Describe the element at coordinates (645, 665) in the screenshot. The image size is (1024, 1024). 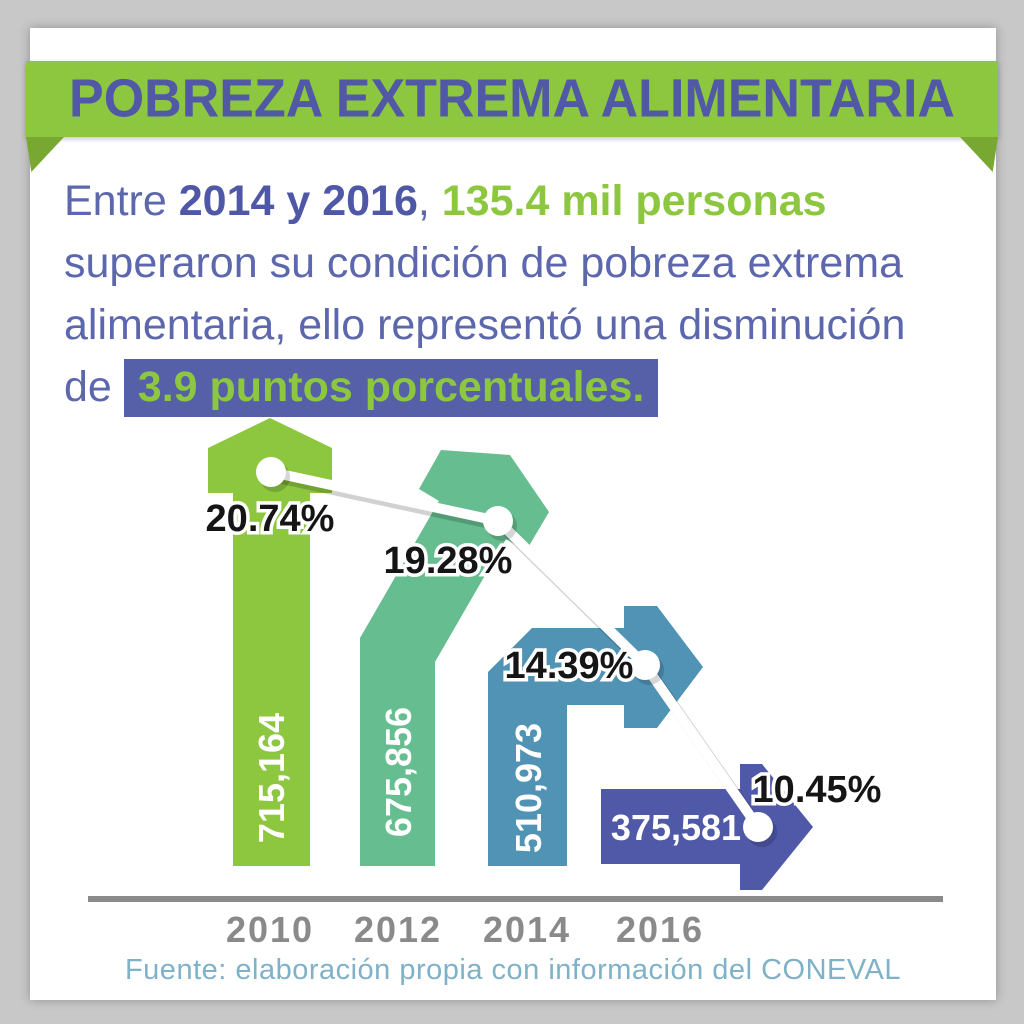
I see `marker-2014` at that location.